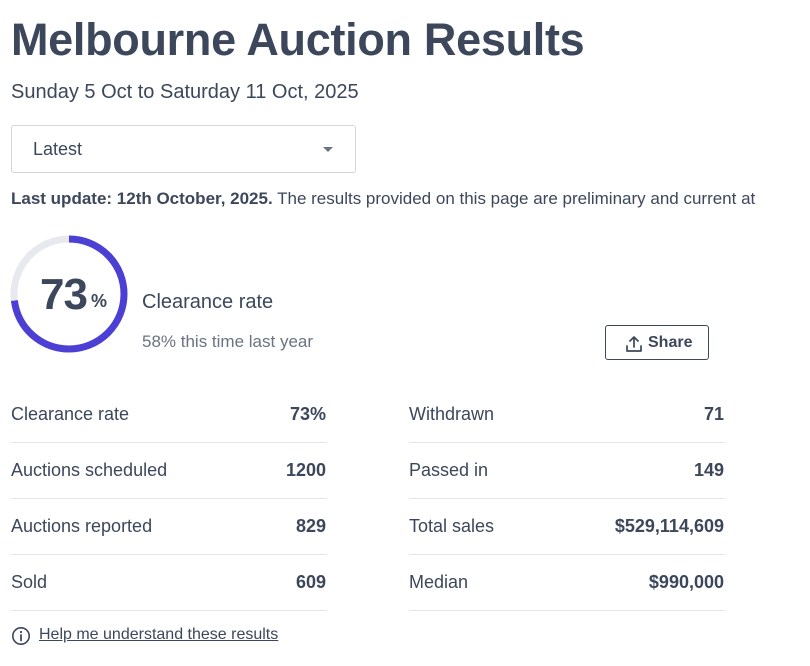  What do you see at coordinates (159, 634) in the screenshot?
I see `help-link: Help me understand these results` at bounding box center [159, 634].